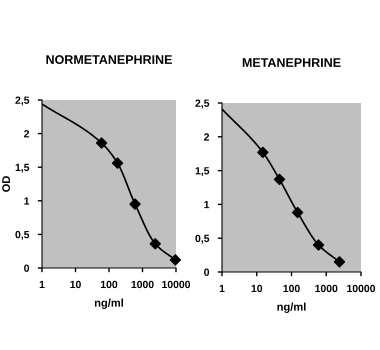  I want to click on y-axis-title: OD, so click(6, 184).